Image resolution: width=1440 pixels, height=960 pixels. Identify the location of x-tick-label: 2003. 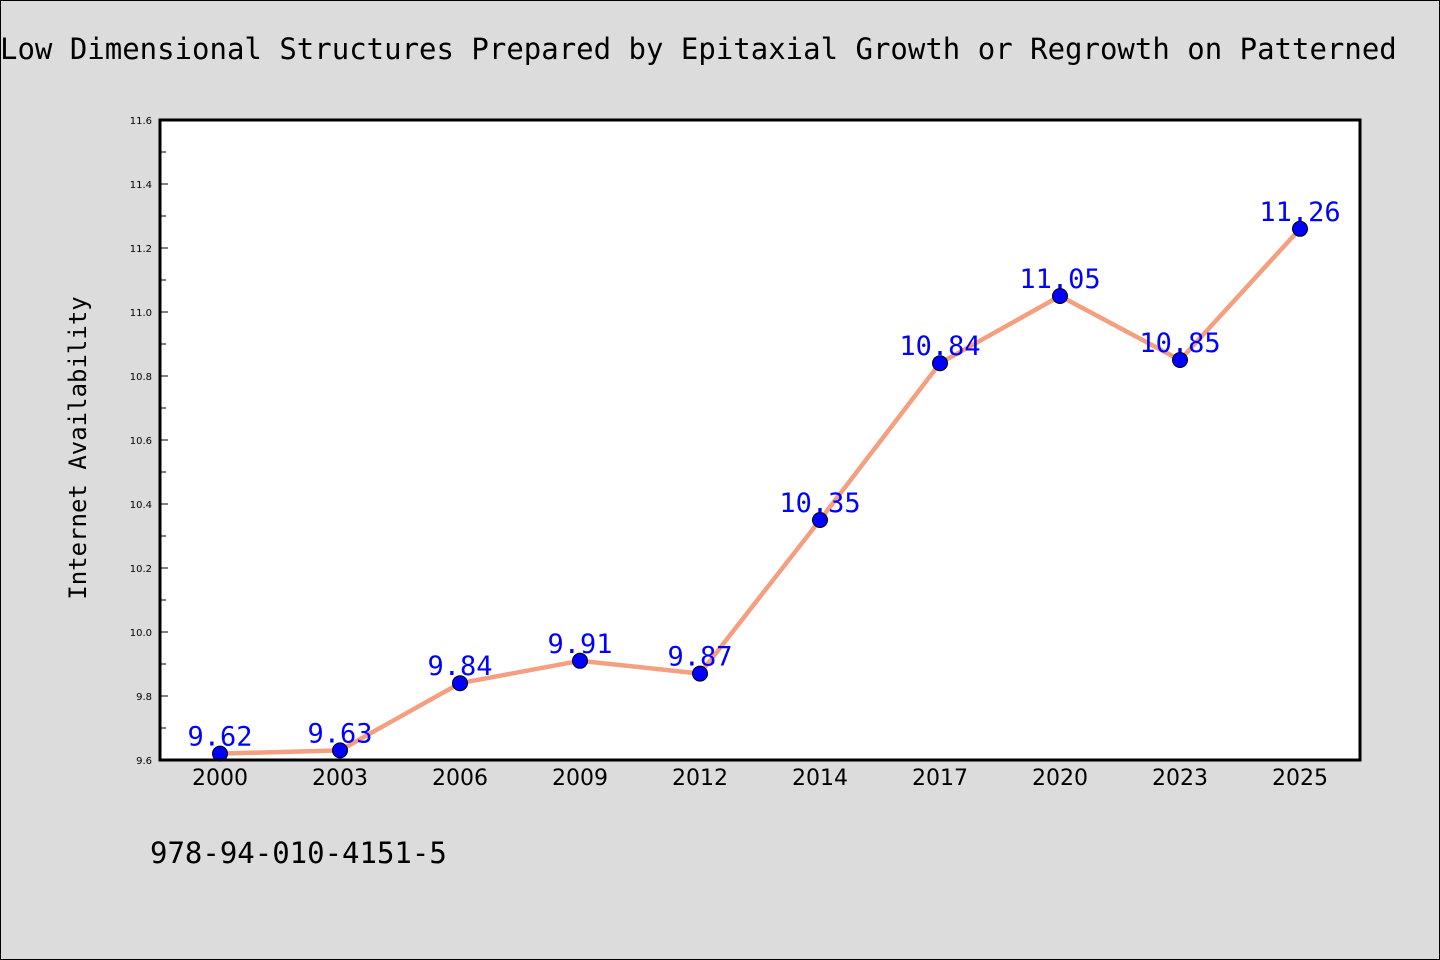
(340, 778).